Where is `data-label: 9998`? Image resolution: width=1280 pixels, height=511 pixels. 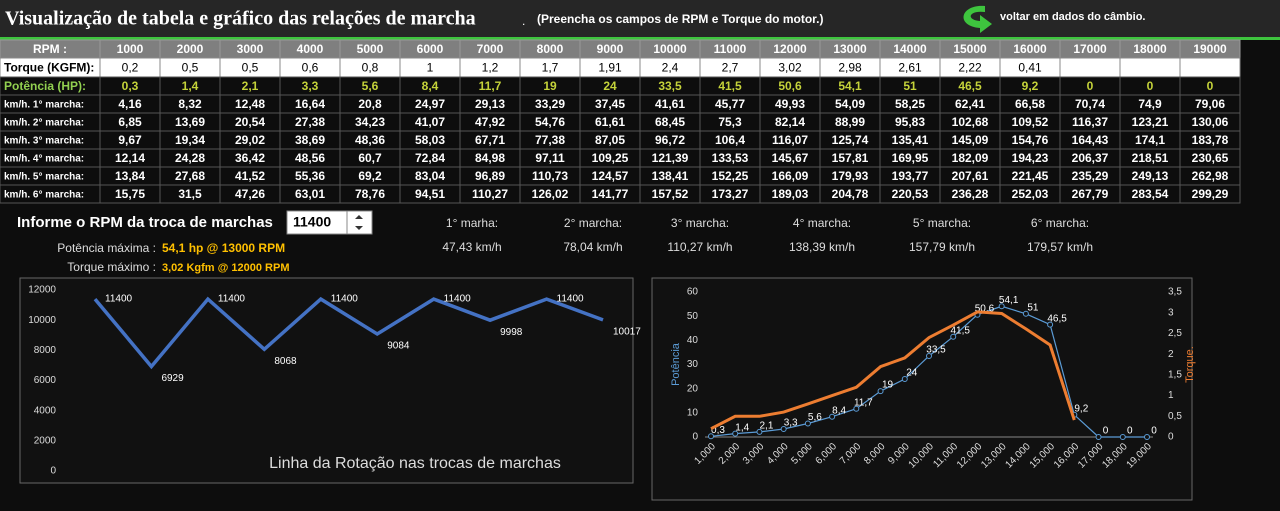 data-label: 9998 is located at coordinates (511, 332).